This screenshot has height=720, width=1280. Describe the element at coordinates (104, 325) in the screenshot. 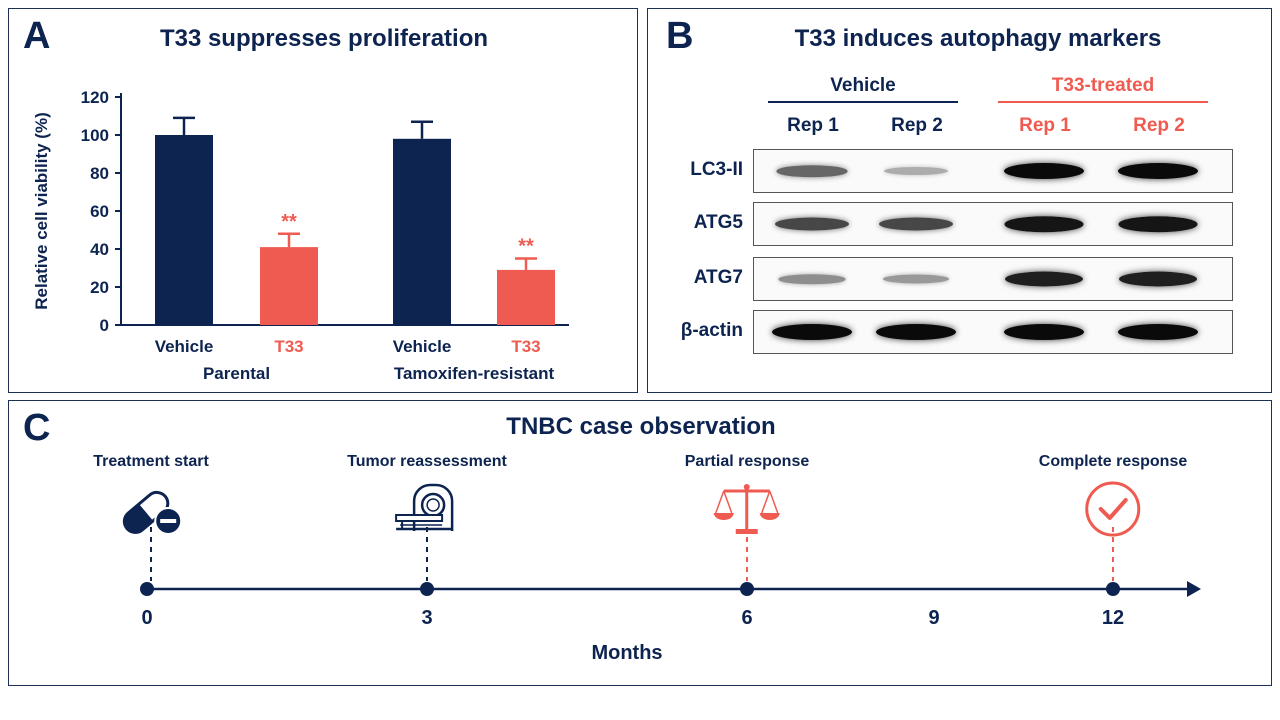

I see `y-tick-label: 0` at that location.